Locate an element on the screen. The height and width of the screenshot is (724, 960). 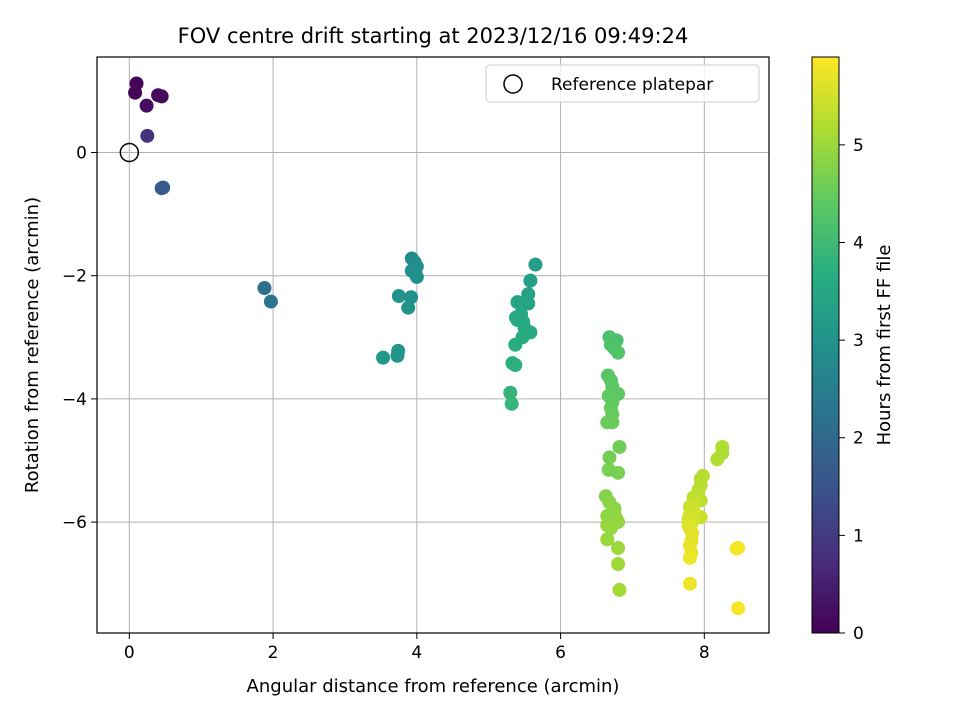
reference-platepar-marker is located at coordinates (129, 152).